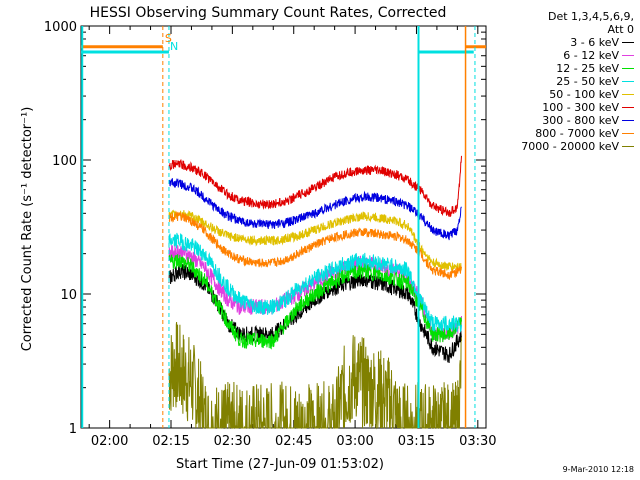  Describe the element at coordinates (293, 441) in the screenshot. I see `x-tick-label: 02:45` at that location.